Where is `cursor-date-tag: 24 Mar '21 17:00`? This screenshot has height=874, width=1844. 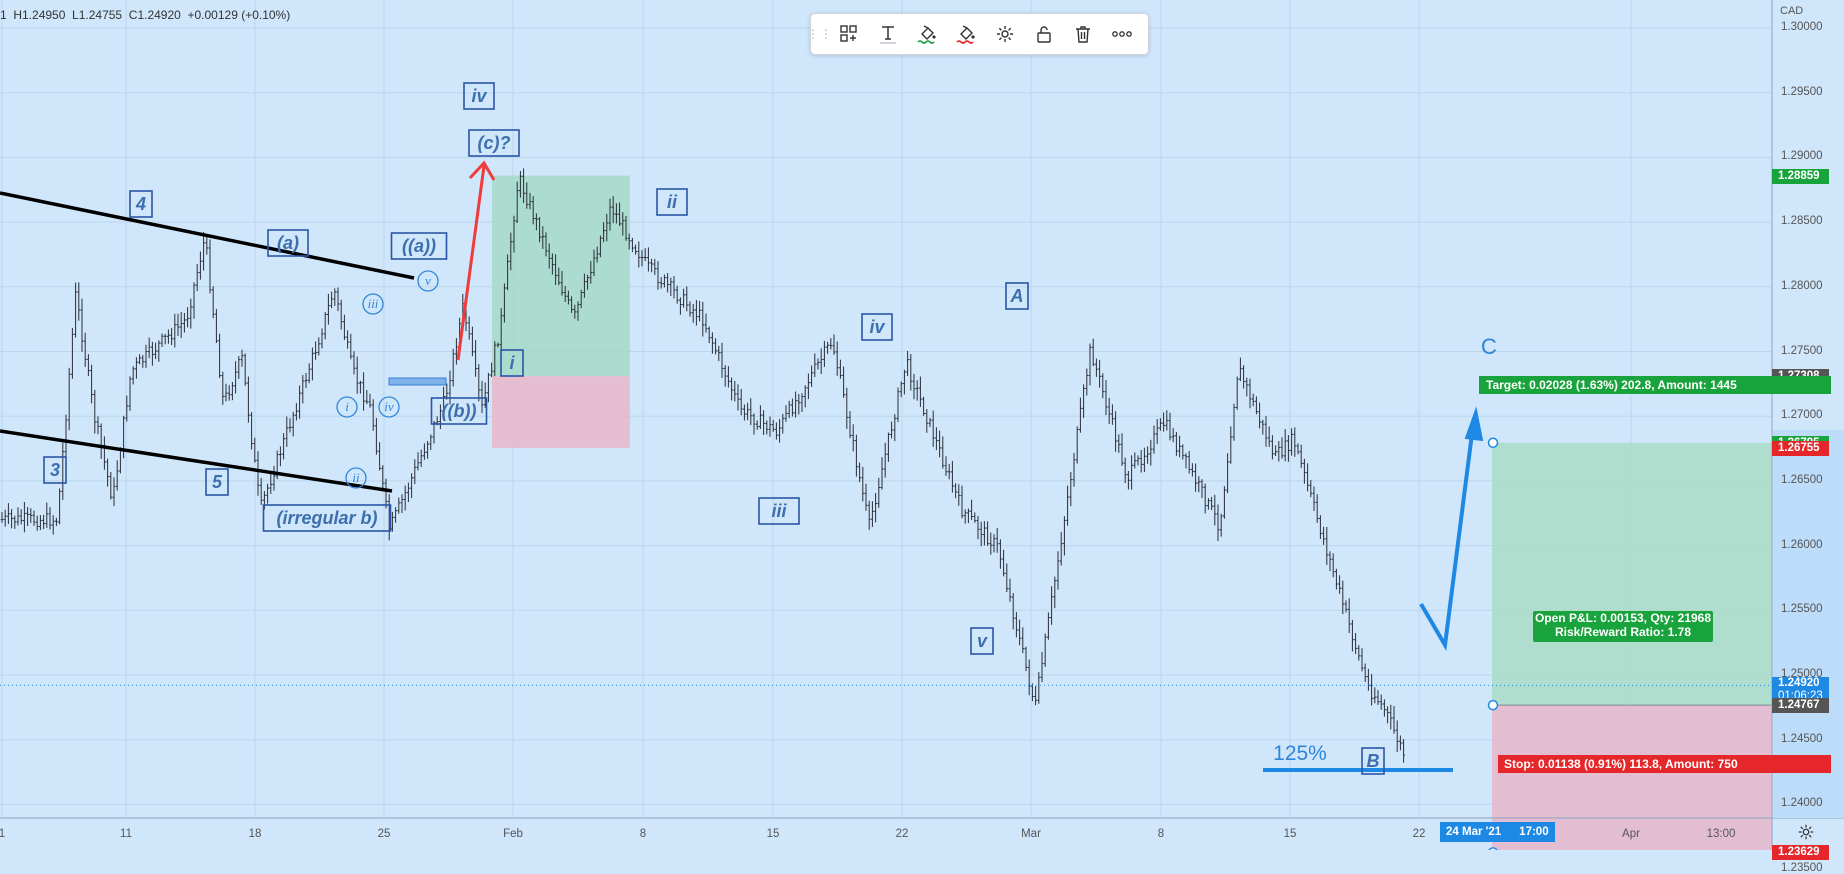
cursor-date-tag: 24 Mar '21 17:00 is located at coordinates (1497, 832).